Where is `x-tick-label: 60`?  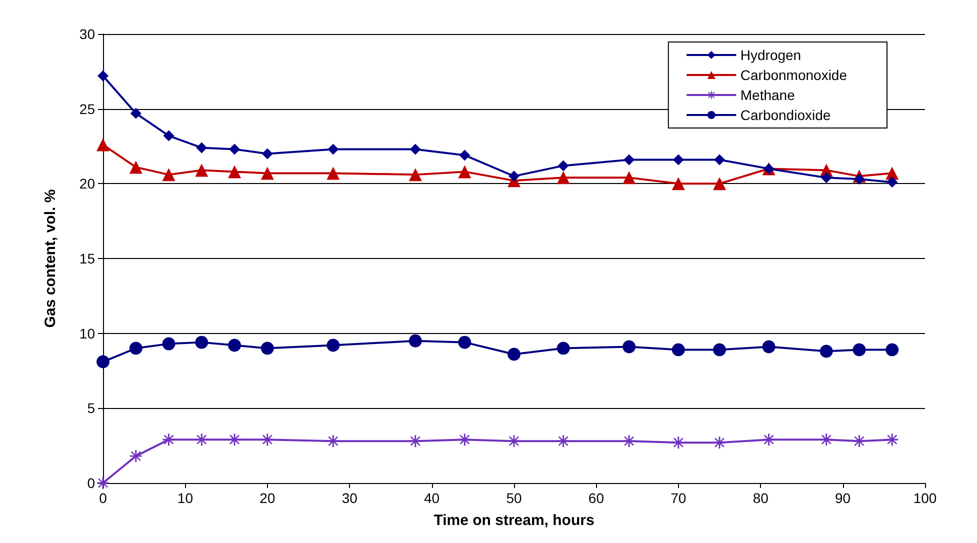 x-tick-label: 60 is located at coordinates (596, 498).